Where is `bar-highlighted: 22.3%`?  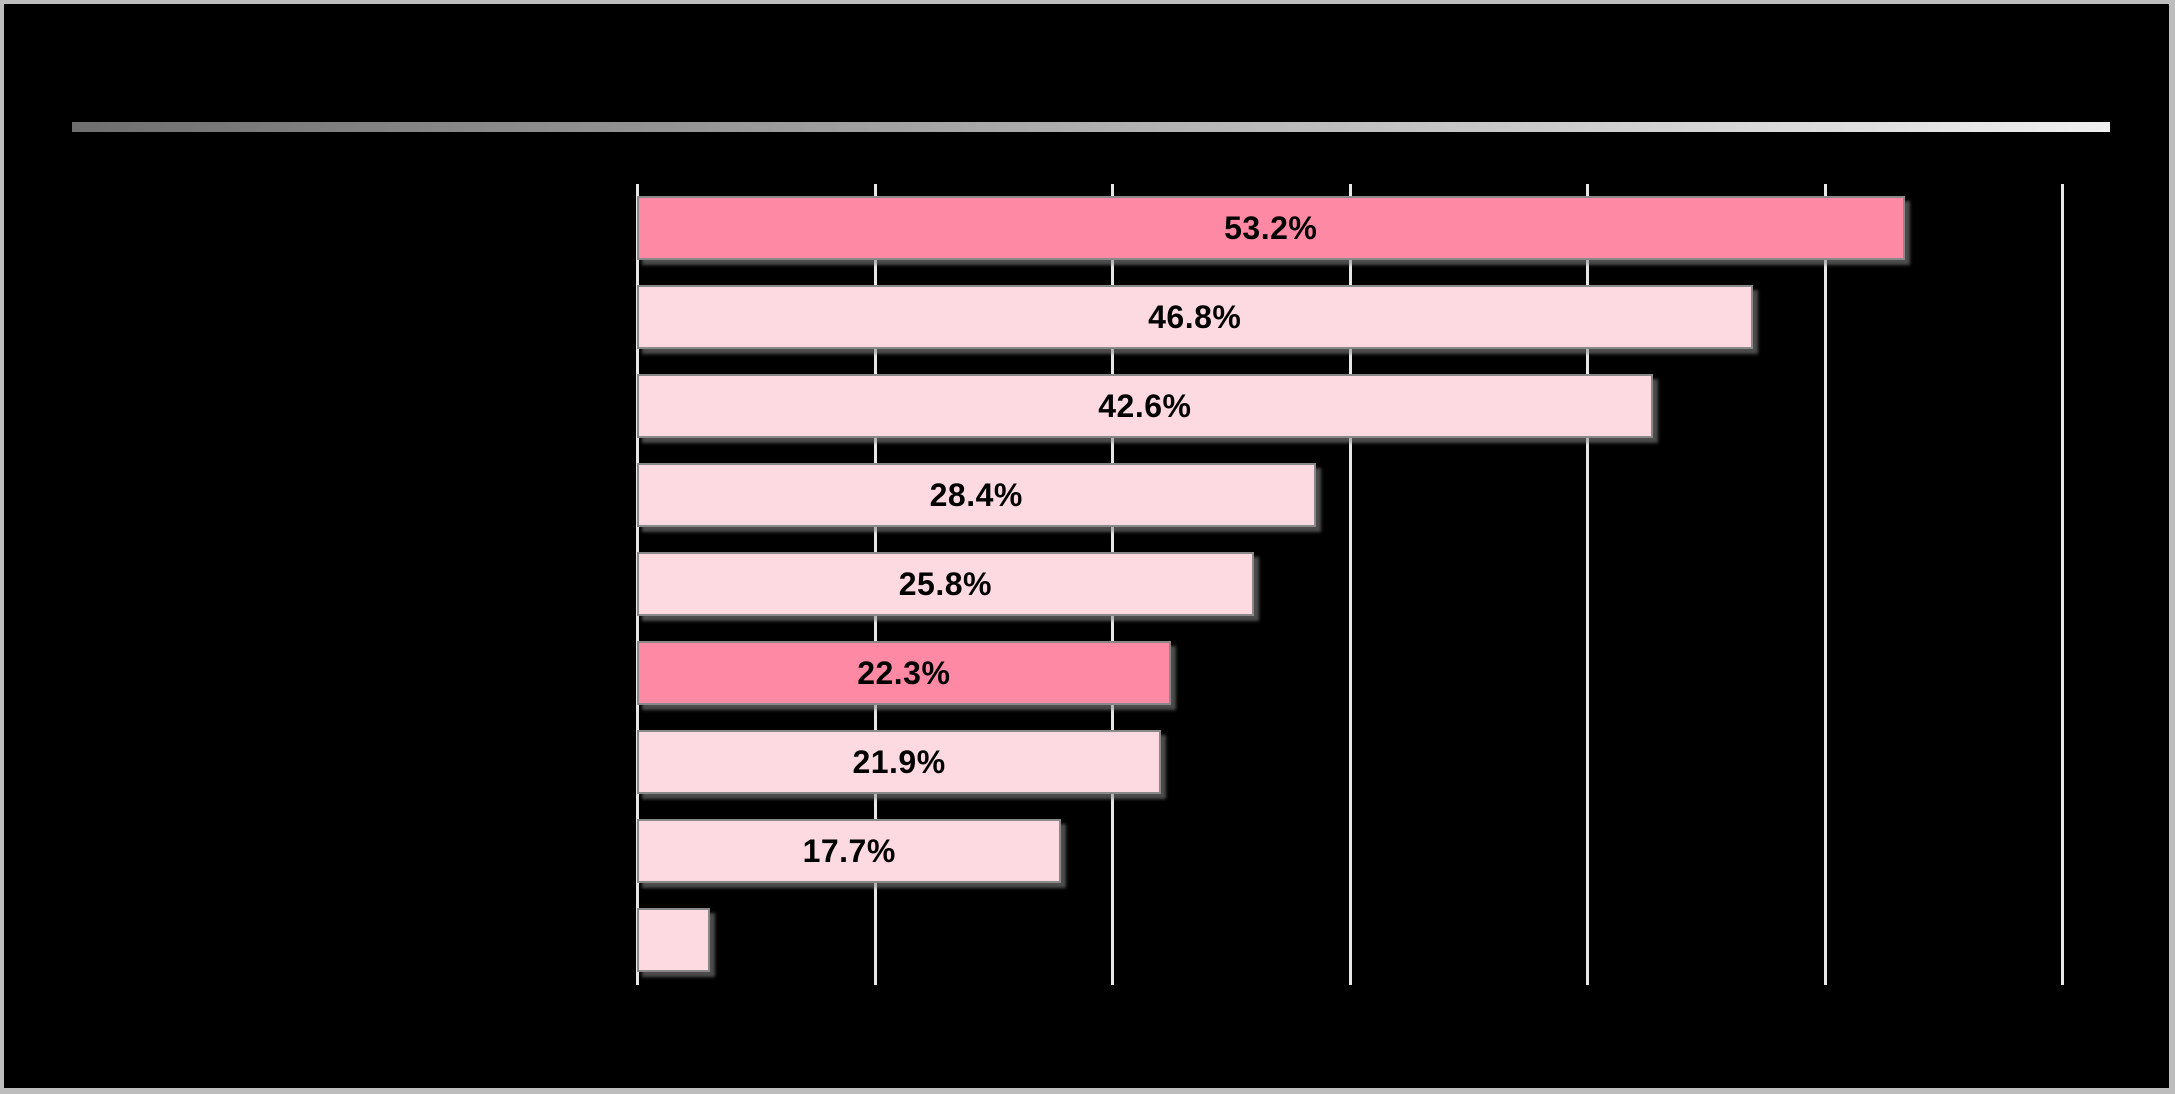
bar-highlighted: 22.3% is located at coordinates (904, 673).